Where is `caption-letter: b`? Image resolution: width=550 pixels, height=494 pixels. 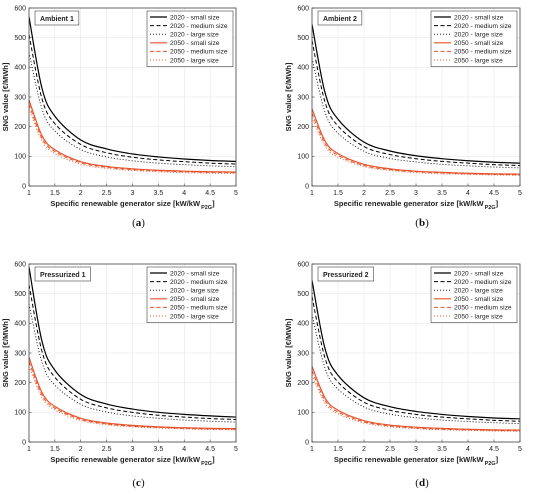 caption-letter: b is located at coordinates (422, 223).